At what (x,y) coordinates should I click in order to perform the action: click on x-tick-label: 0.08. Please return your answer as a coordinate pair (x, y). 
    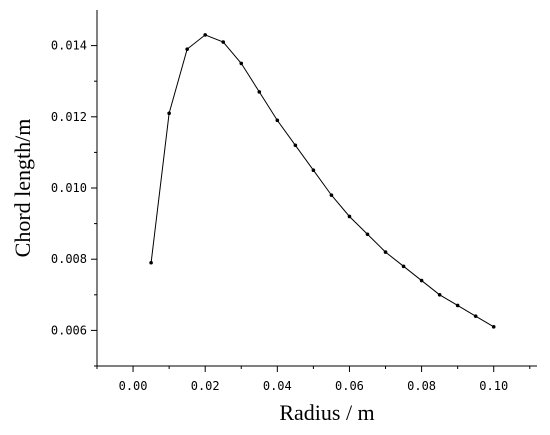
    Looking at the image, I should click on (421, 386).